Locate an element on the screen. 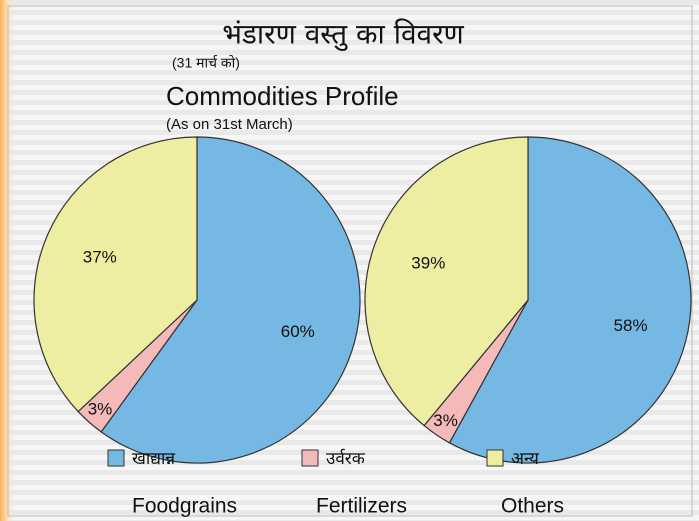  subtitle: (As on 31st March) is located at coordinates (229, 124).